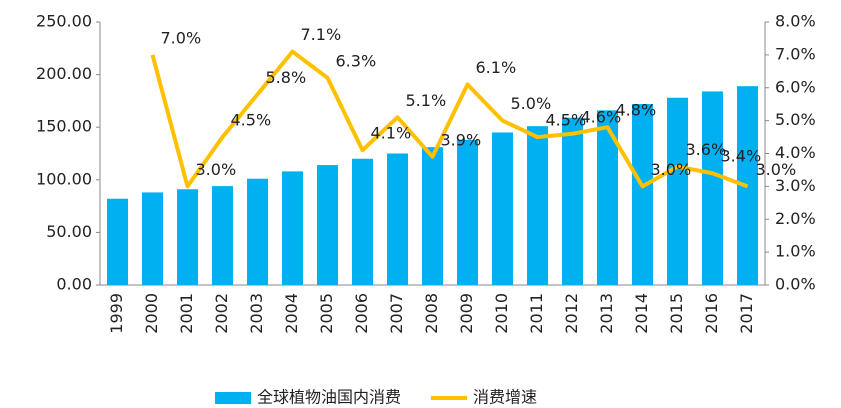 This screenshot has height=408, width=841. Describe the element at coordinates (69, 231) in the screenshot. I see `y-tick-label: 50.00` at that location.